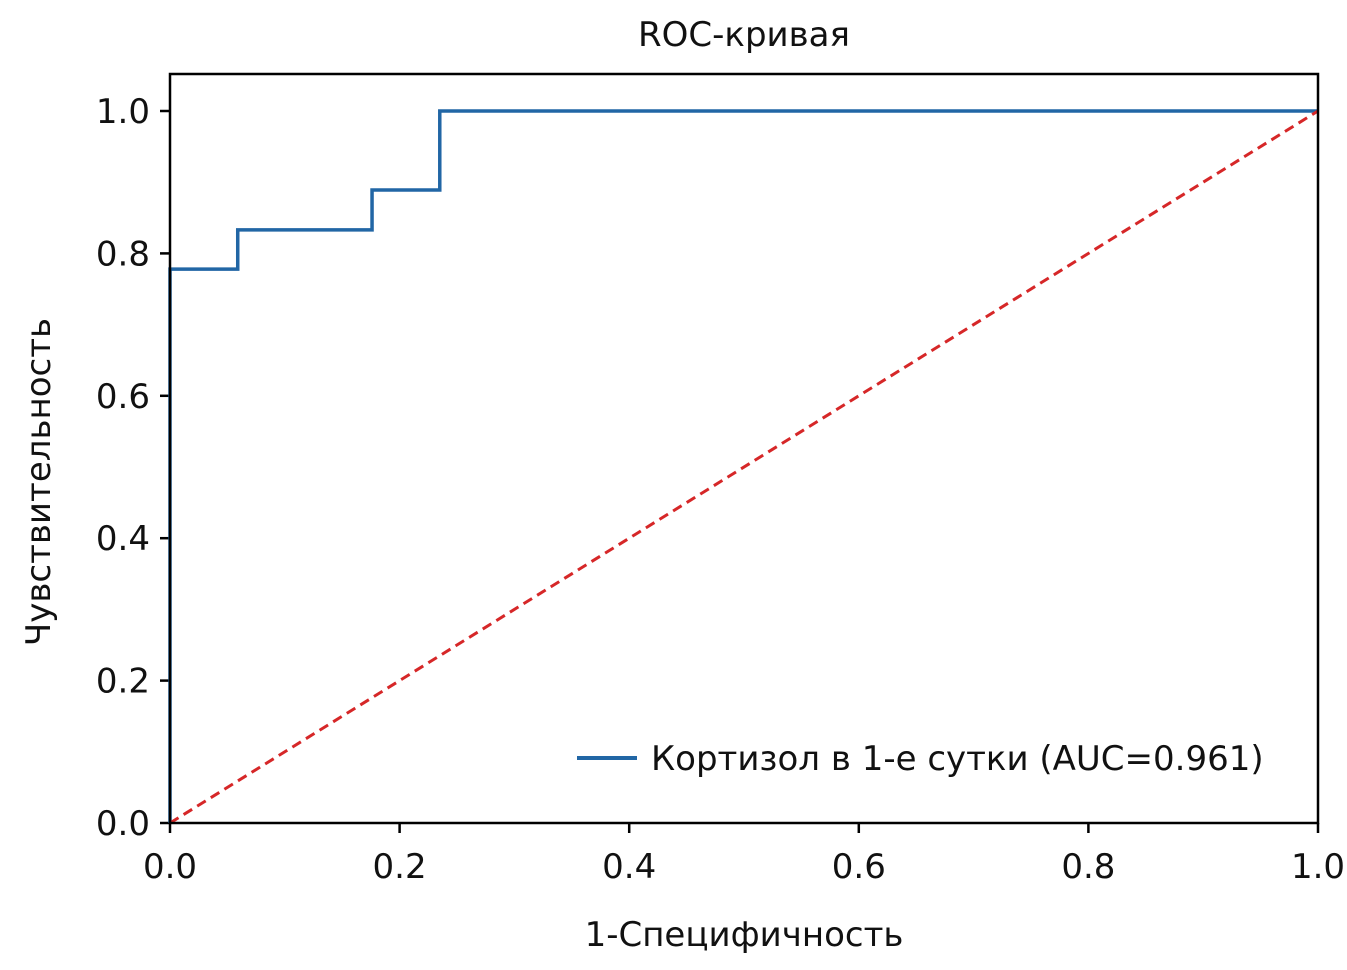 The height and width of the screenshot is (970, 1347). What do you see at coordinates (123, 539) in the screenshot?
I see `y-tick-label: 0.4` at bounding box center [123, 539].